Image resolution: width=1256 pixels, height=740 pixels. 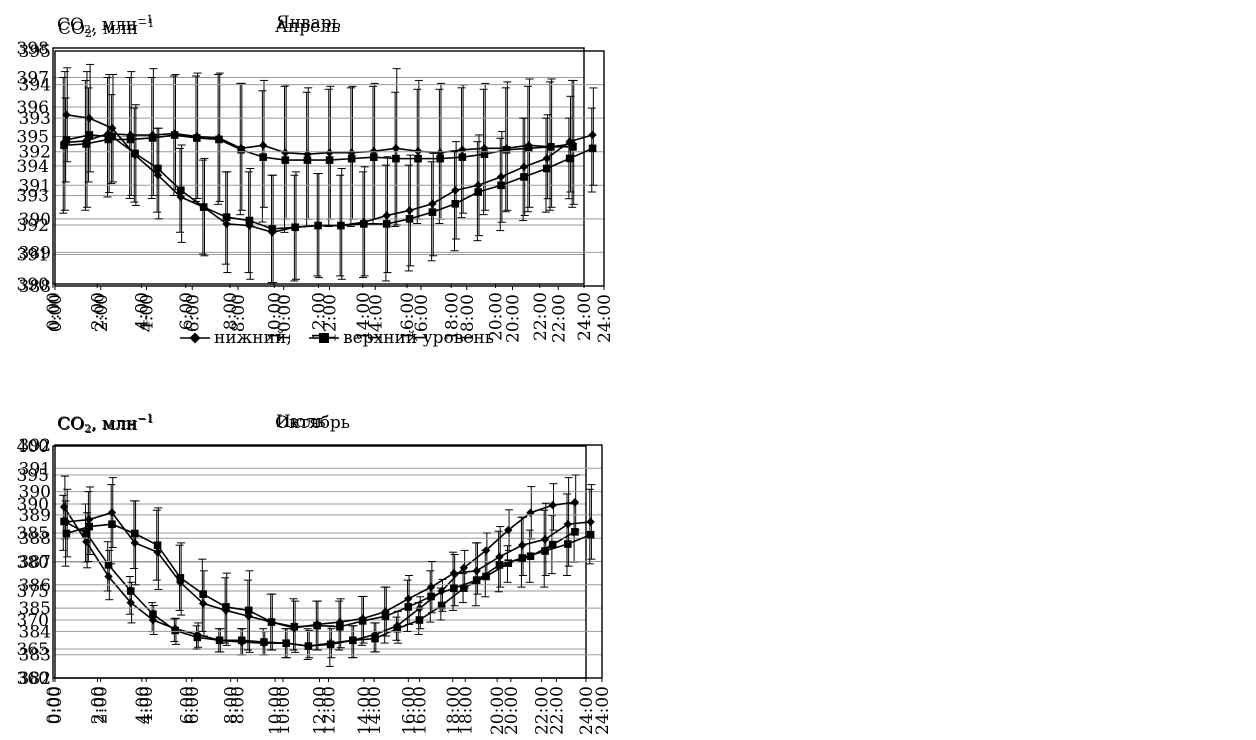 What do you see at coordinates (605, 318) in the screenshot?
I see `x-tick-label: 24:00` at bounding box center [605, 318].